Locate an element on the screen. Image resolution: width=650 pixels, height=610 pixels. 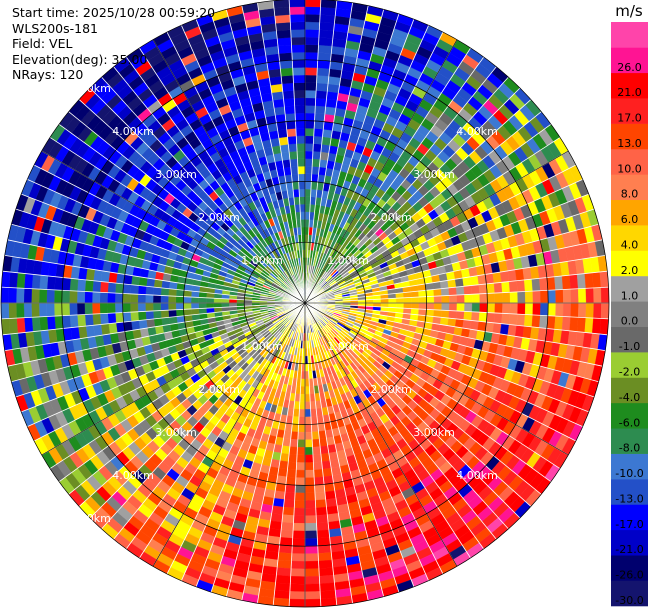
elevation-label: Elevation(deg): 35.00 is located at coordinates (80, 59).